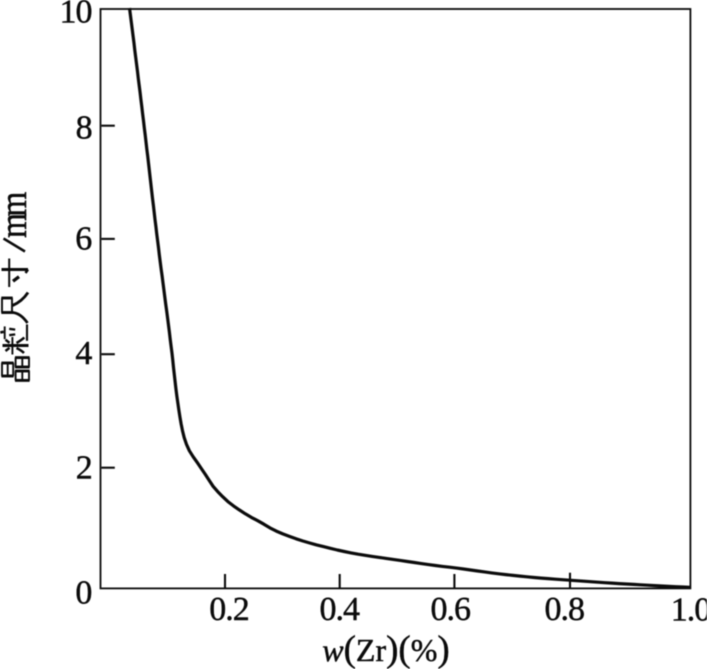 The image size is (707, 669). What do you see at coordinates (565, 609) in the screenshot?
I see `svg-text: 0.8` at bounding box center [565, 609].